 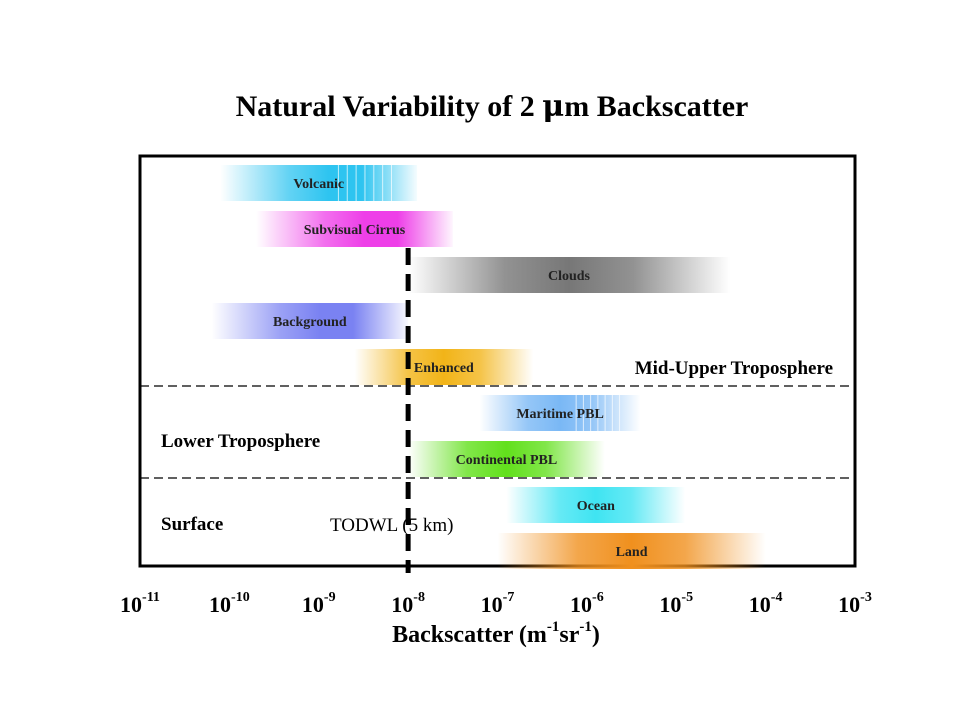 I want to click on band-label: Ocean, so click(x=596, y=506).